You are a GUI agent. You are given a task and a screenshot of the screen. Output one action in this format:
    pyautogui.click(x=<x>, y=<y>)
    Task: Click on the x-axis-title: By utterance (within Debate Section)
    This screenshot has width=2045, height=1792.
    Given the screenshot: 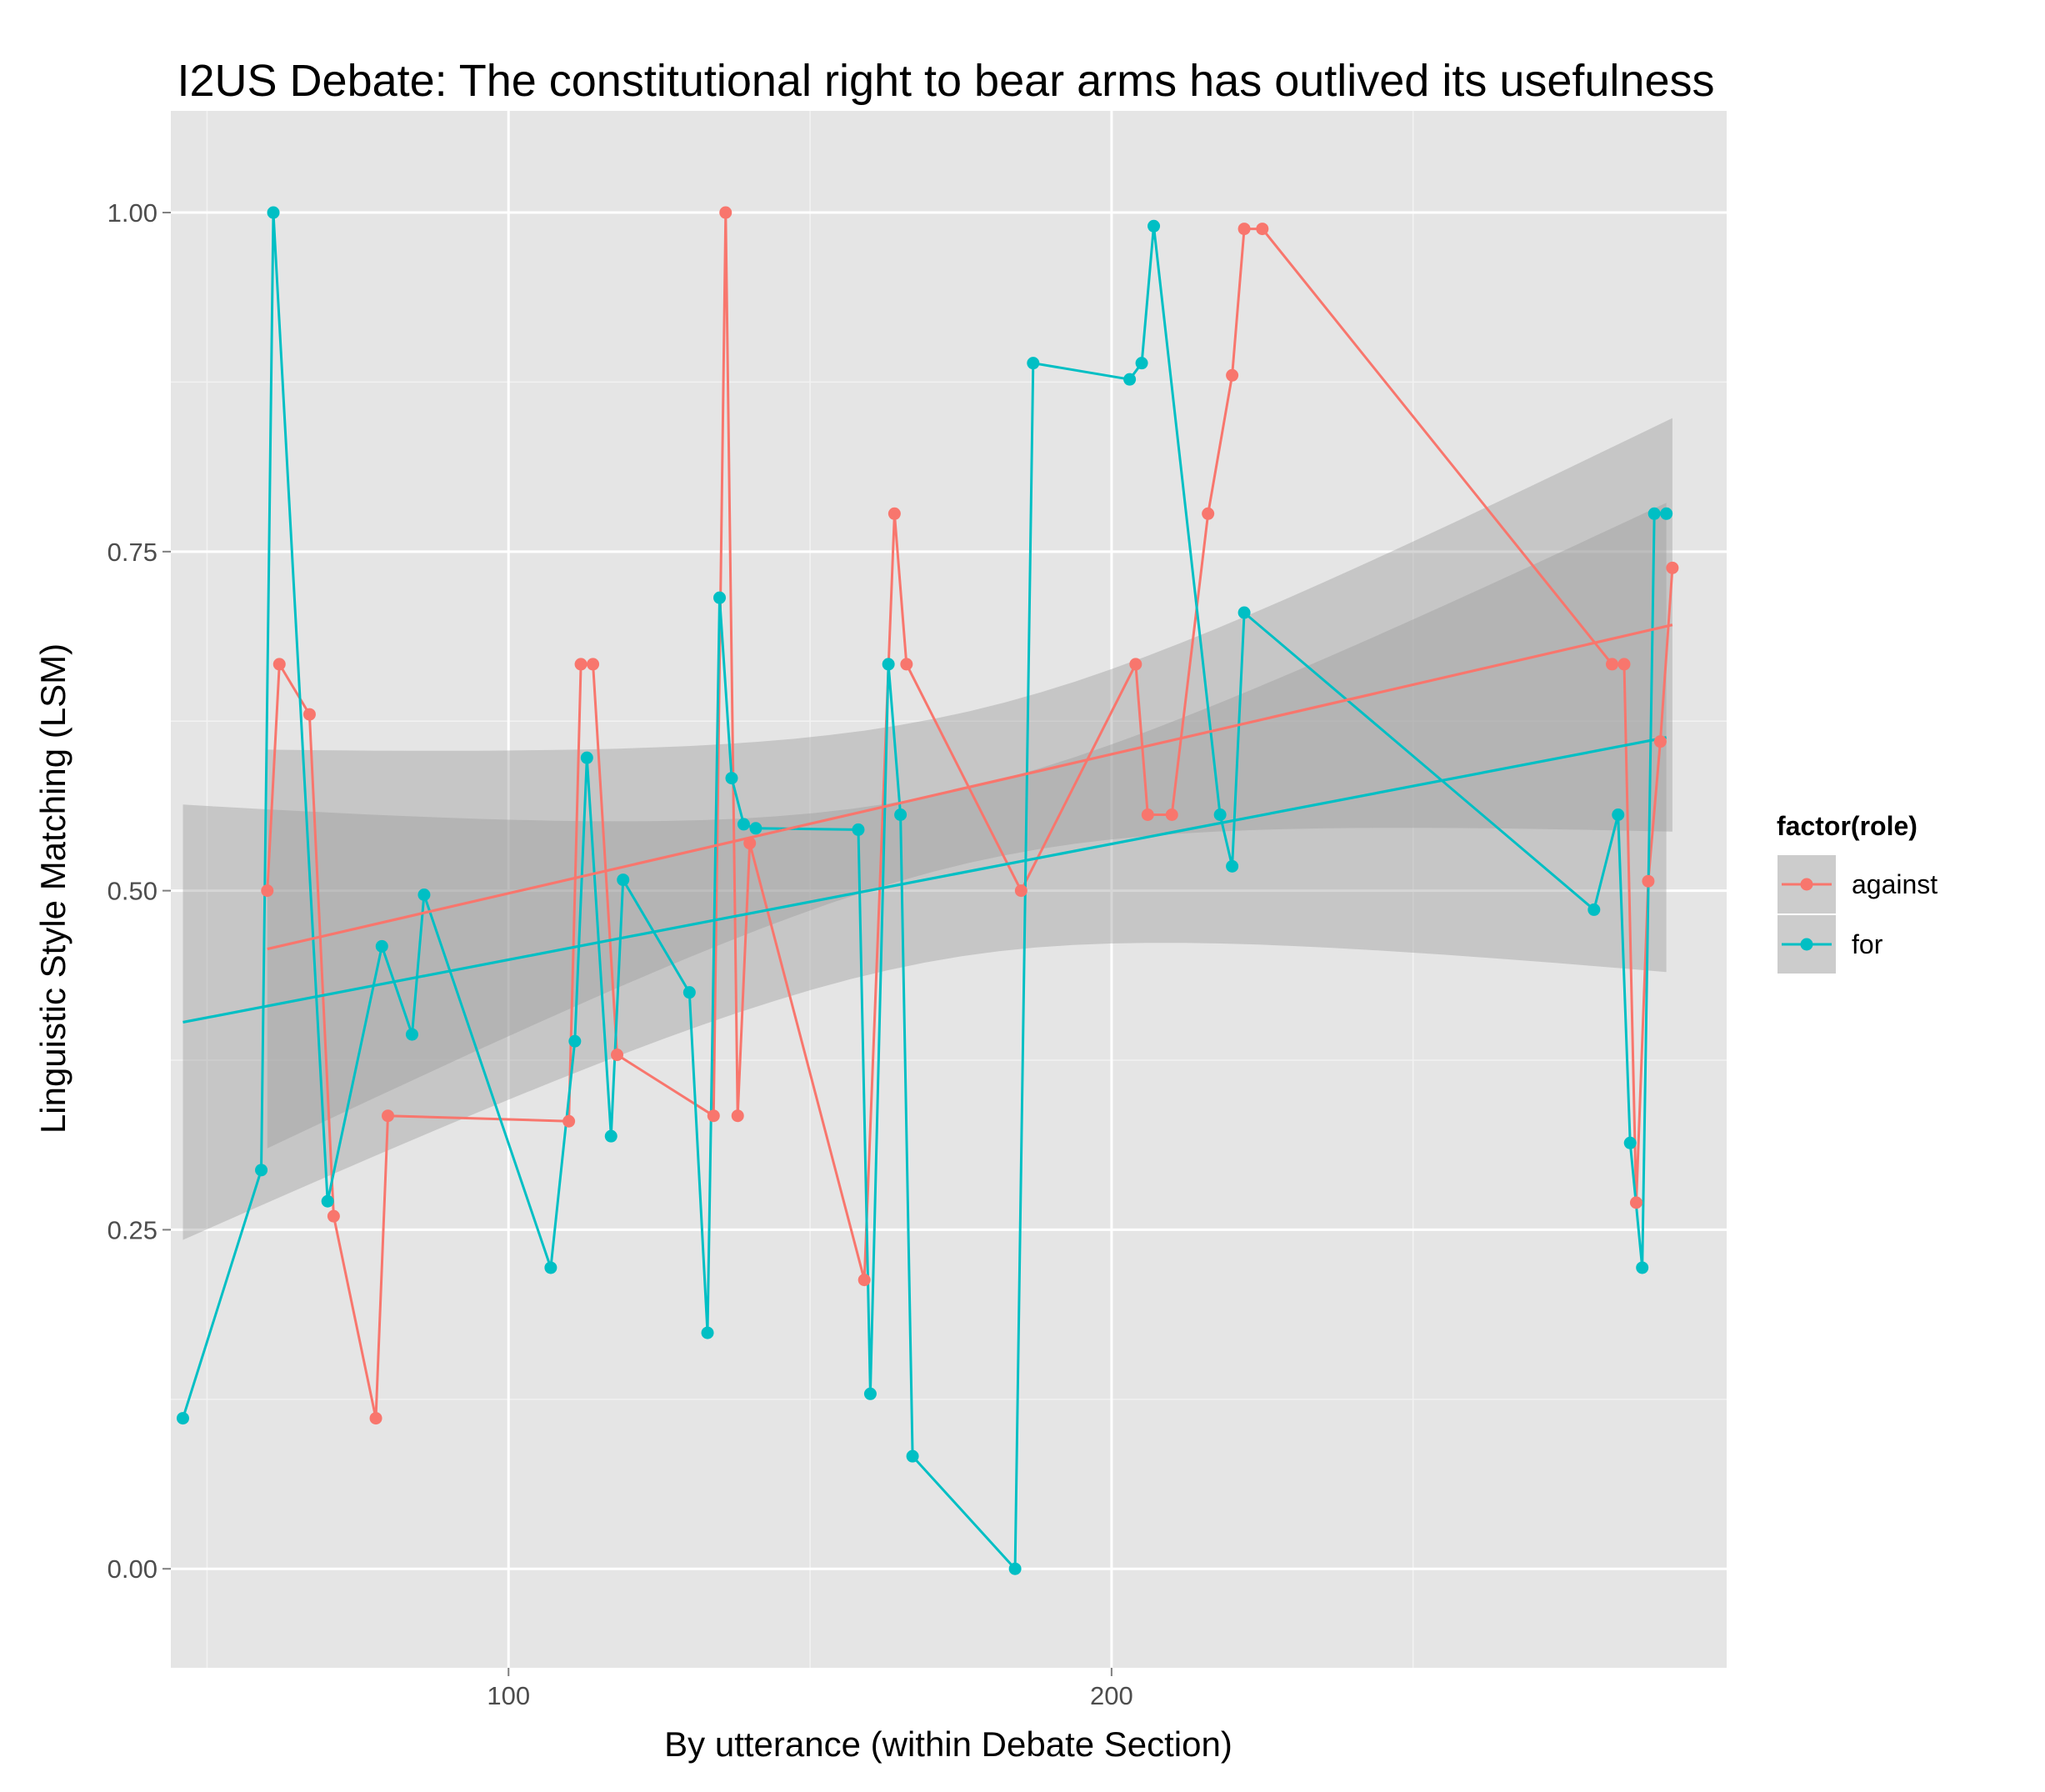 What is the action you would take?
    pyautogui.click(x=948, y=1744)
    